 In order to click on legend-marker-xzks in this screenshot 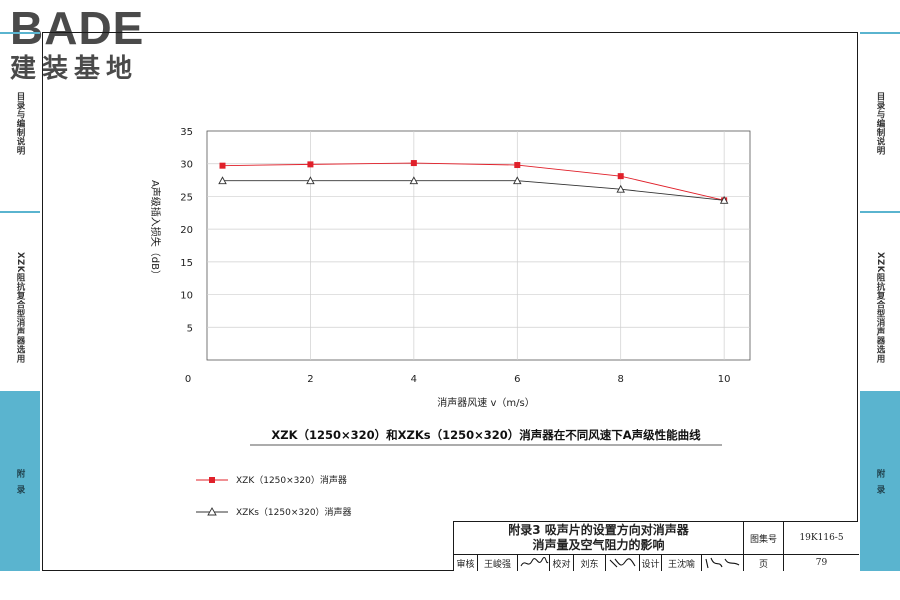, I will do `click(212, 511)`.